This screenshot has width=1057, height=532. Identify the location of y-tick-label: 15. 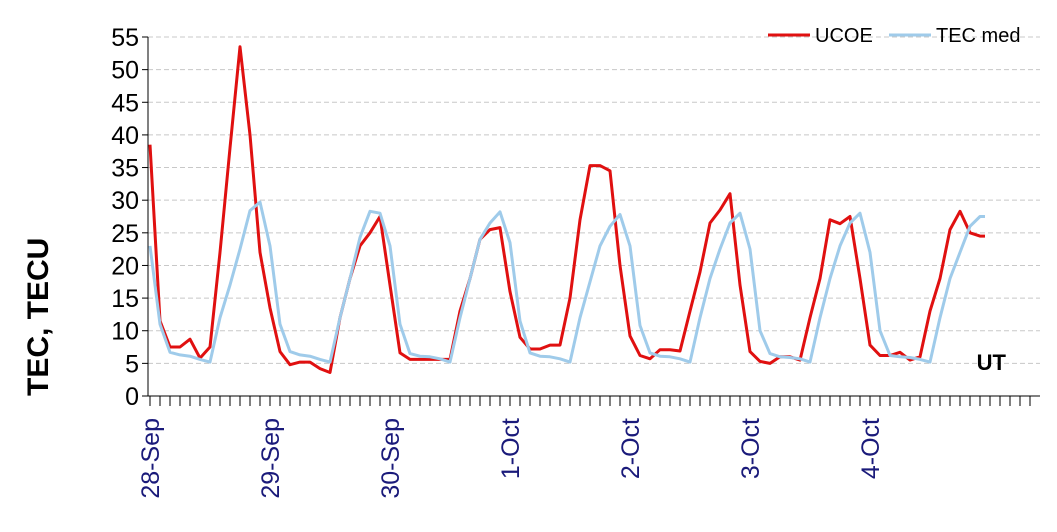
(125, 299).